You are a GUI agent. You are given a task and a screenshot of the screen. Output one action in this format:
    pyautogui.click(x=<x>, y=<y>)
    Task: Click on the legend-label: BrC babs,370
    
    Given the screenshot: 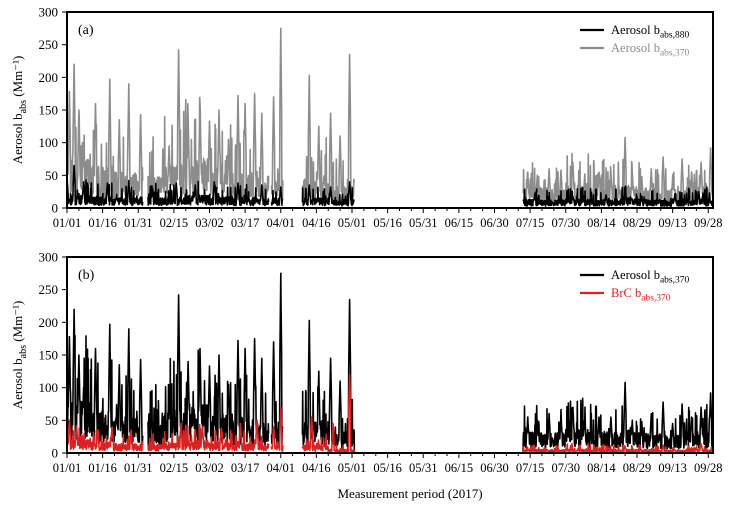 What is the action you would take?
    pyautogui.click(x=641, y=295)
    